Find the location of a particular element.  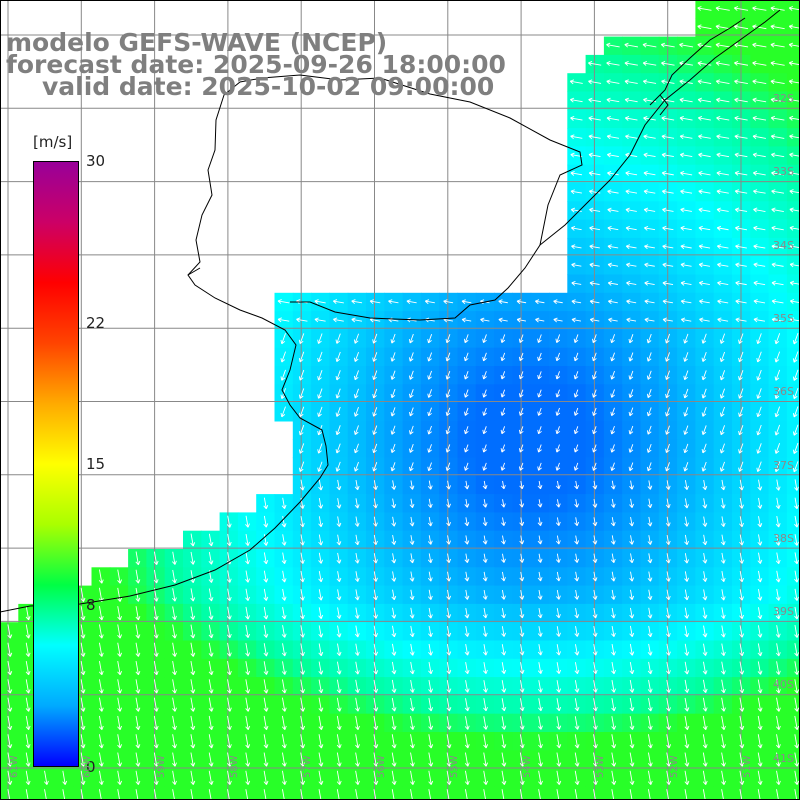

longitude-label: 57W is located at coordinates (308, 766).